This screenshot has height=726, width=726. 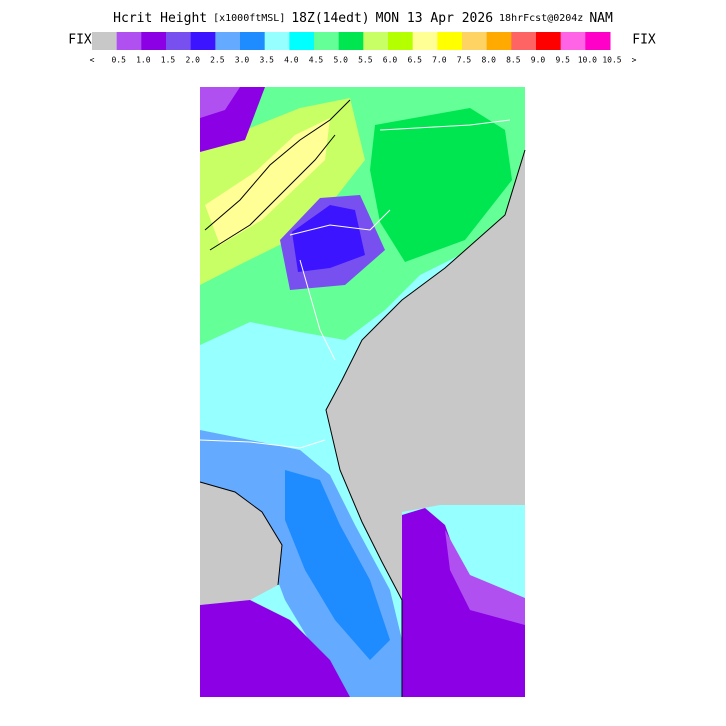 I want to click on title-part: [x1000ftMSL], so click(x=249, y=18).